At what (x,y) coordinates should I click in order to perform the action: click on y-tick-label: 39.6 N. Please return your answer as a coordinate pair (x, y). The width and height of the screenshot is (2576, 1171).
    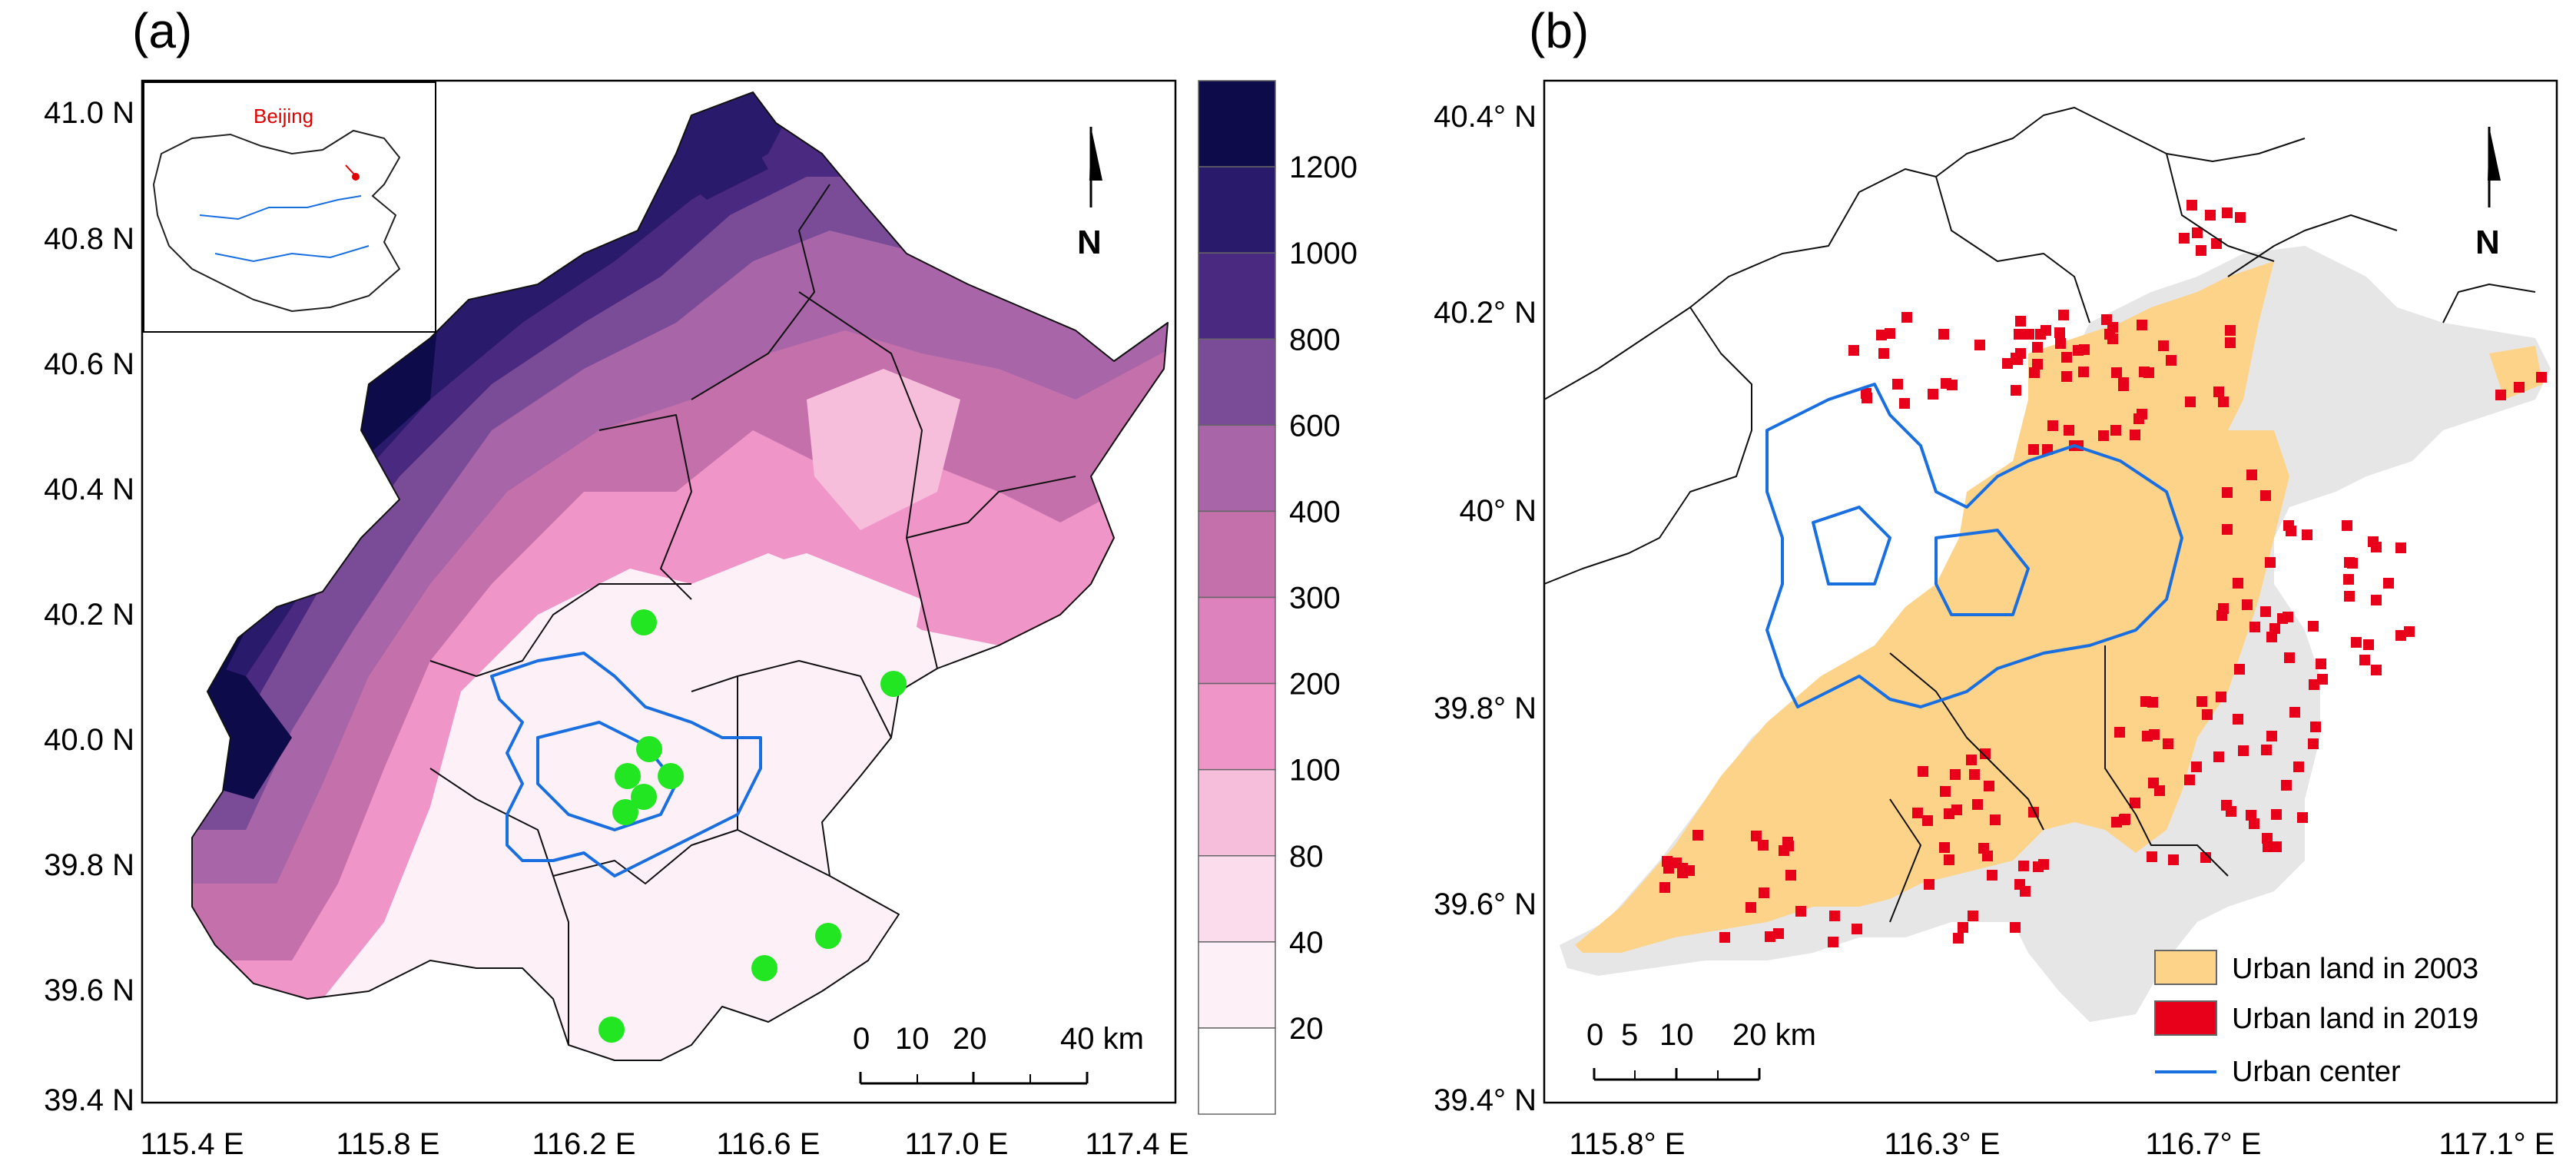
    Looking at the image, I should click on (89, 990).